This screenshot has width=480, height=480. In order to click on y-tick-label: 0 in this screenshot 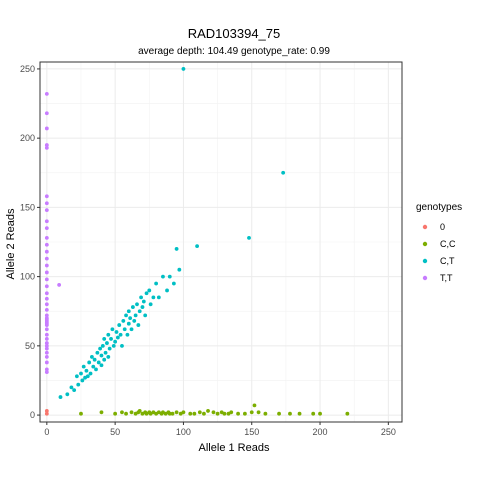, I will do `click(32, 415)`.